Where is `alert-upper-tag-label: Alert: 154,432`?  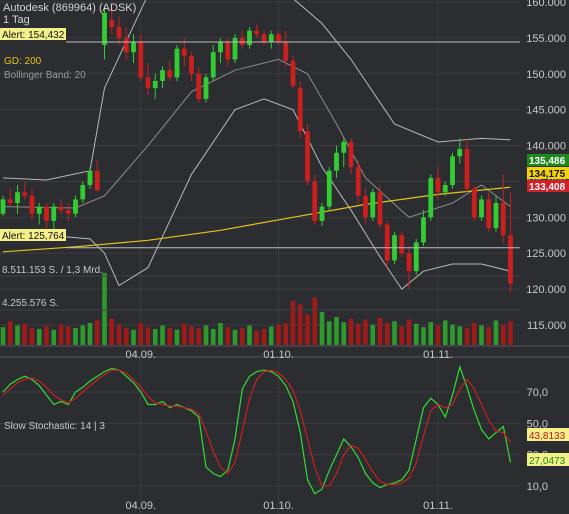
alert-upper-tag-label: Alert: 154,432 is located at coordinates (33, 35).